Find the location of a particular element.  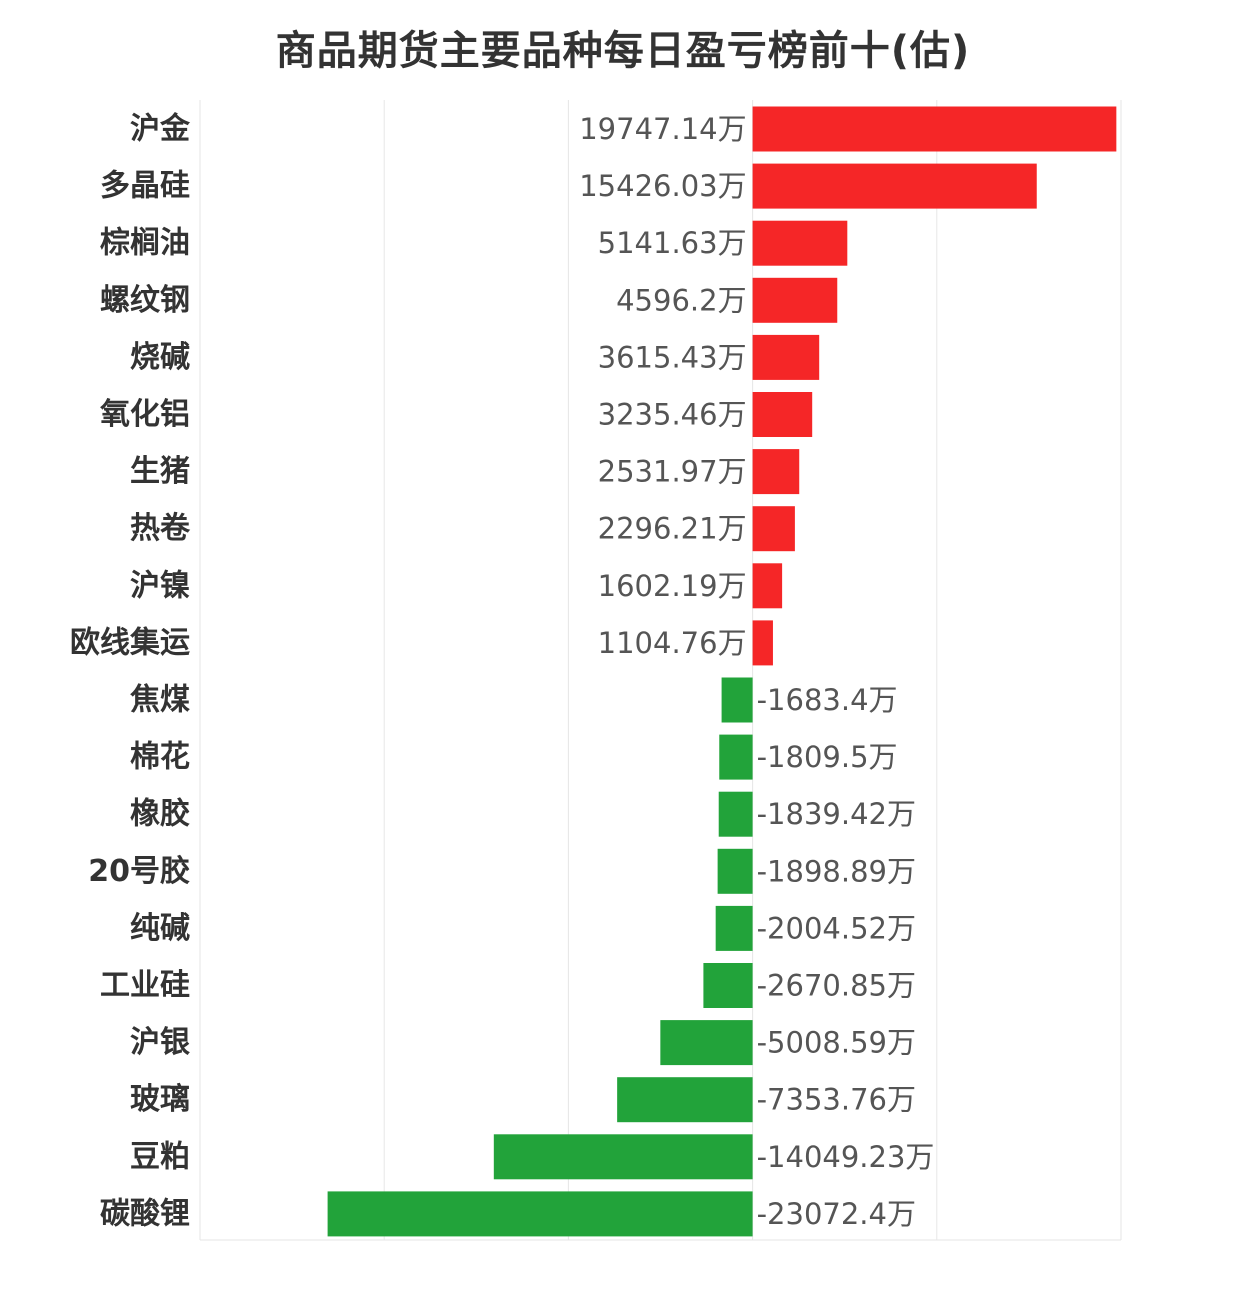

category-label: 纯碱 is located at coordinates (160, 928).